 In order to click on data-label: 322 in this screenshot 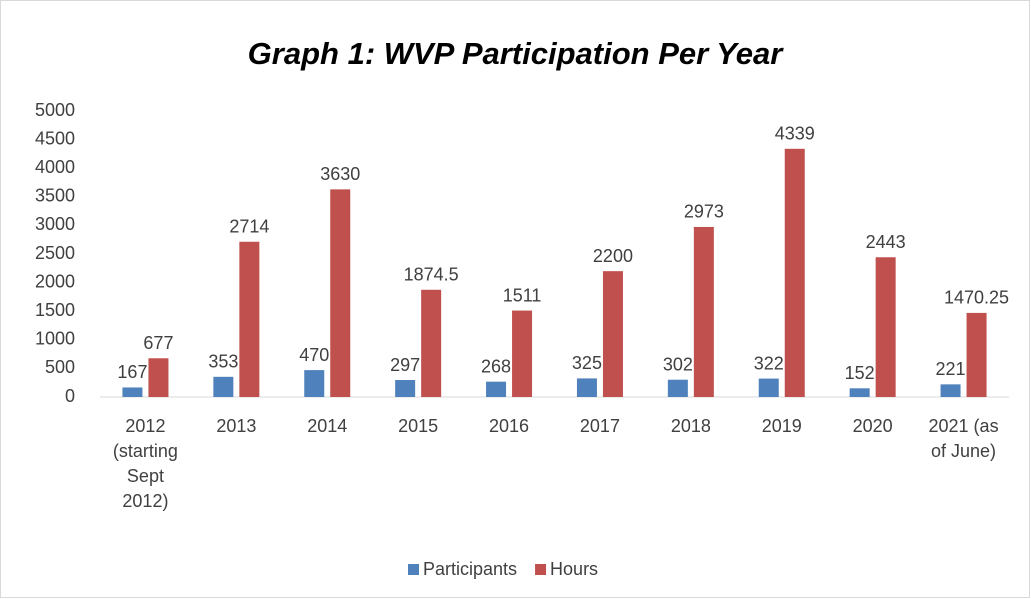, I will do `click(769, 363)`.